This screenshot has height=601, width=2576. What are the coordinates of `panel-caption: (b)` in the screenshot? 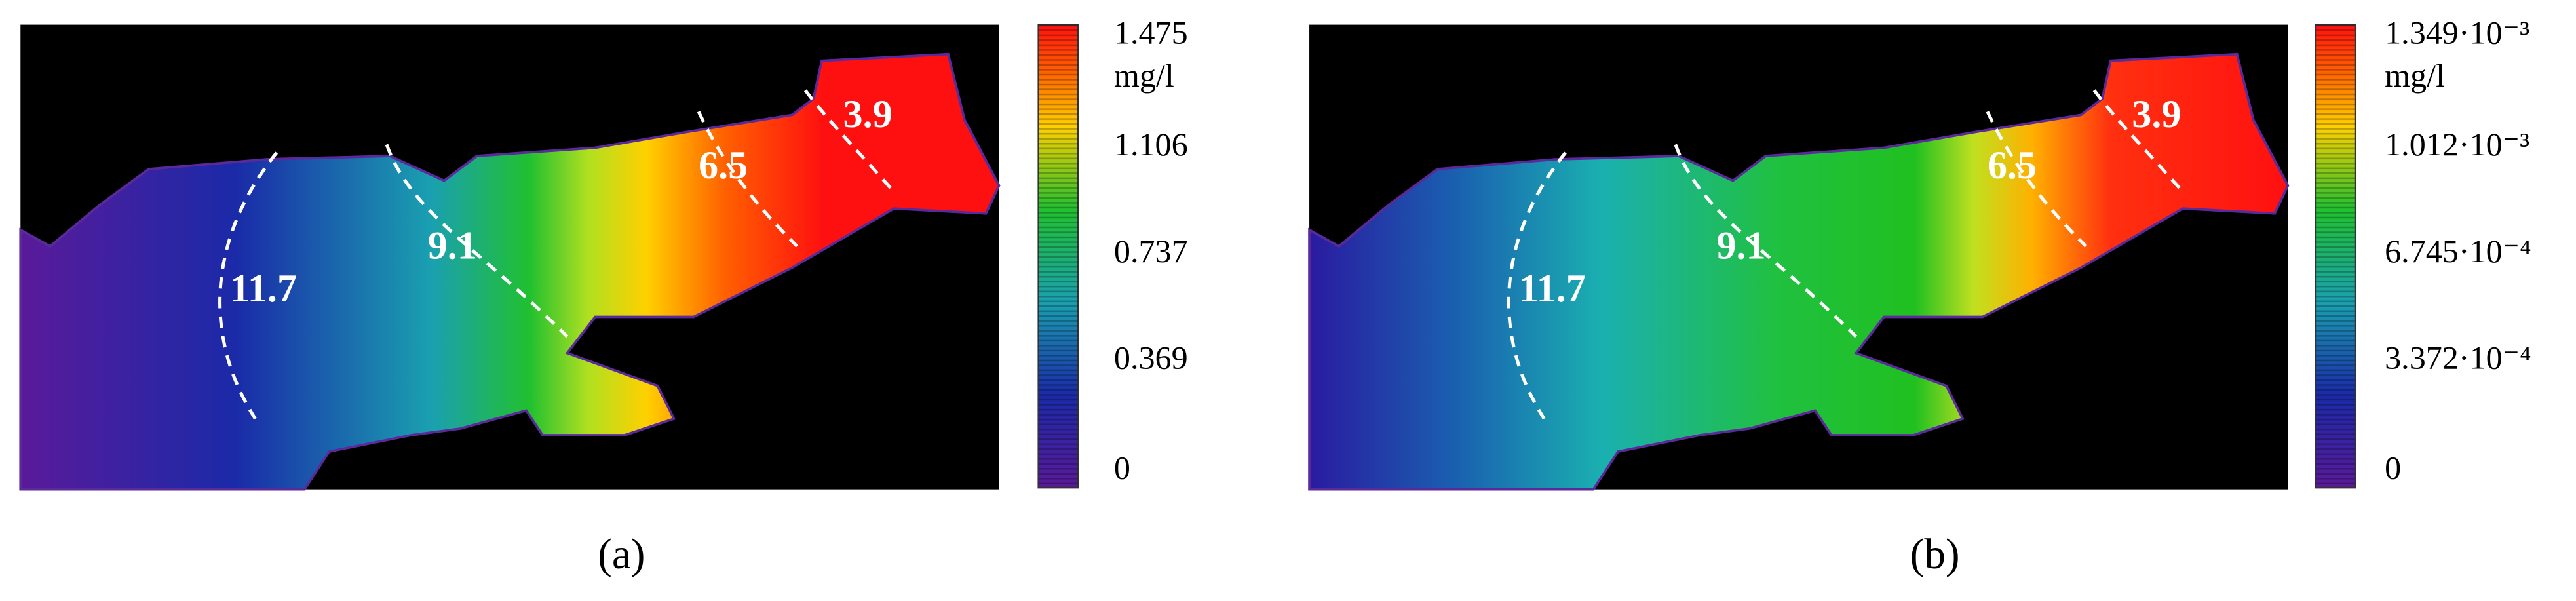 It's located at (1935, 554).